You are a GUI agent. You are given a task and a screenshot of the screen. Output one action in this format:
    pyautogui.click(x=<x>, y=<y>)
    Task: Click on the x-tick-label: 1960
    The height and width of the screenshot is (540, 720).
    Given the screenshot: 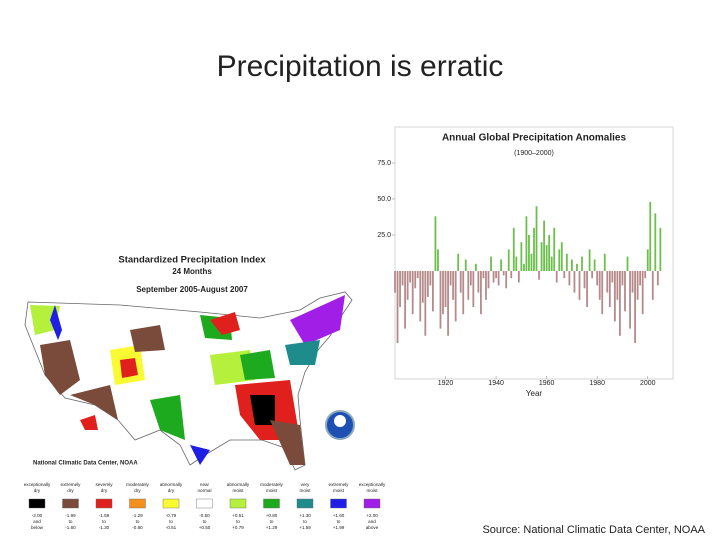 What is the action you would take?
    pyautogui.click(x=547, y=383)
    